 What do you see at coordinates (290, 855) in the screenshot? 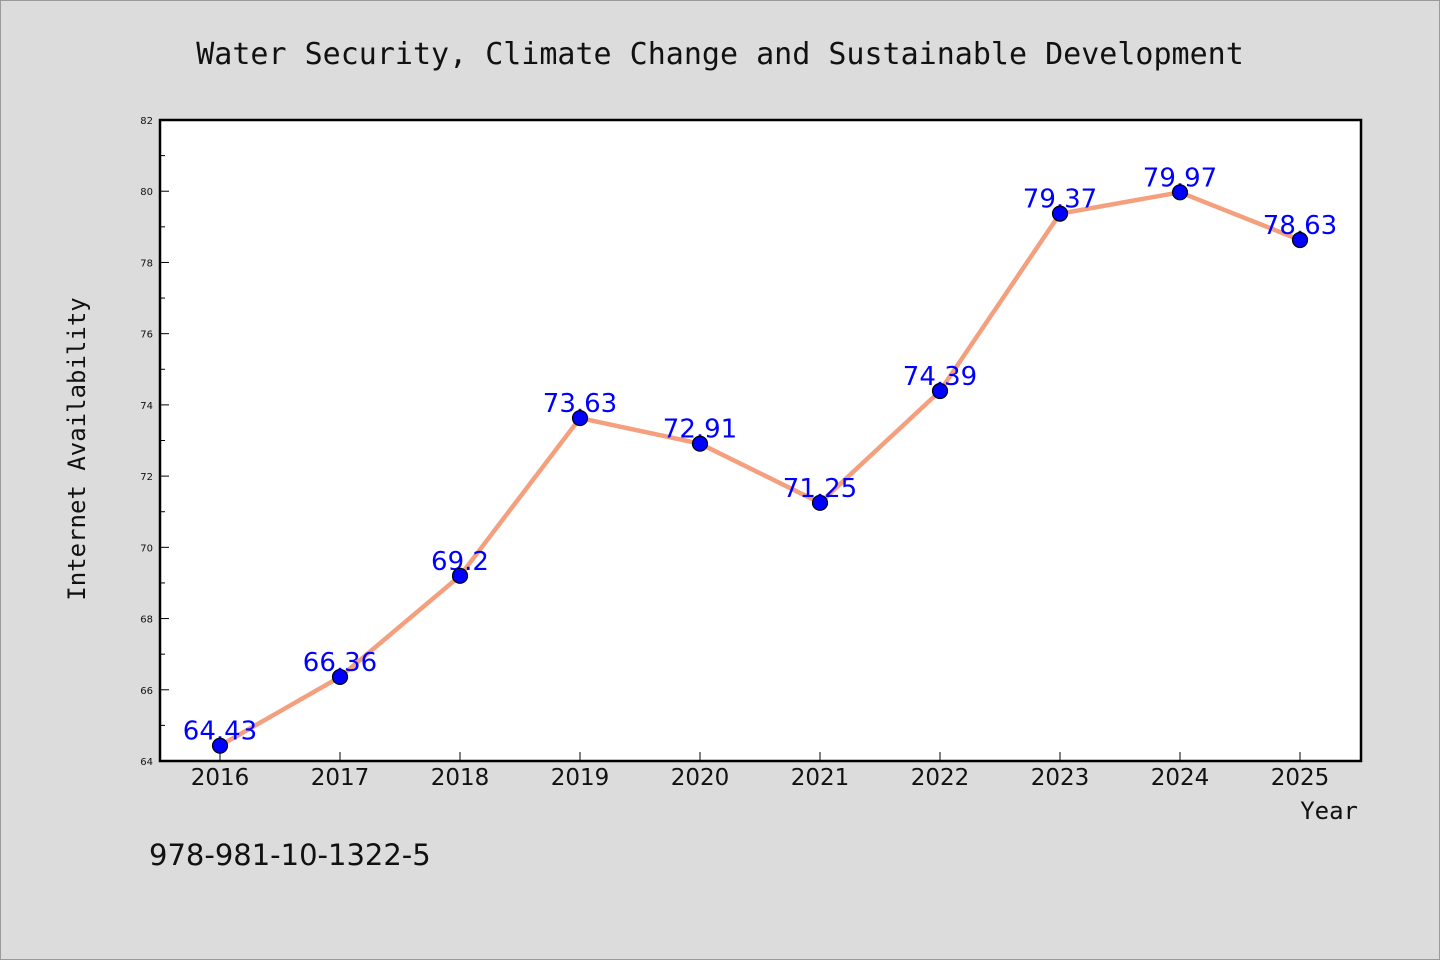
I see `isbn-footer: 978-981-10-1322-5` at bounding box center [290, 855].